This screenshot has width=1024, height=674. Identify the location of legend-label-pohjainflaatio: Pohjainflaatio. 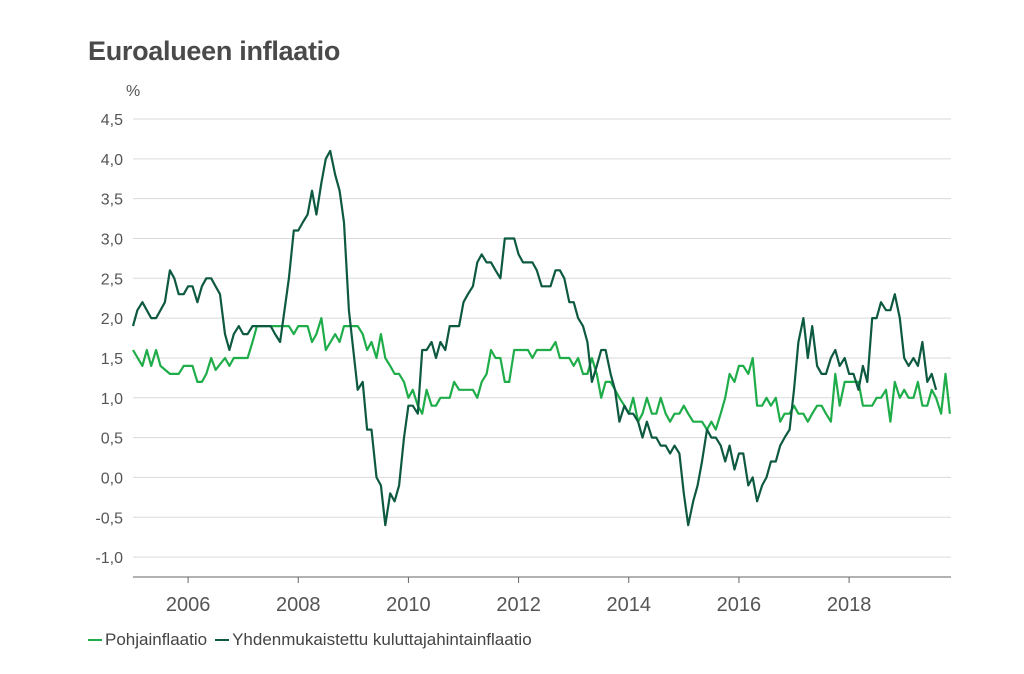
(156, 639).